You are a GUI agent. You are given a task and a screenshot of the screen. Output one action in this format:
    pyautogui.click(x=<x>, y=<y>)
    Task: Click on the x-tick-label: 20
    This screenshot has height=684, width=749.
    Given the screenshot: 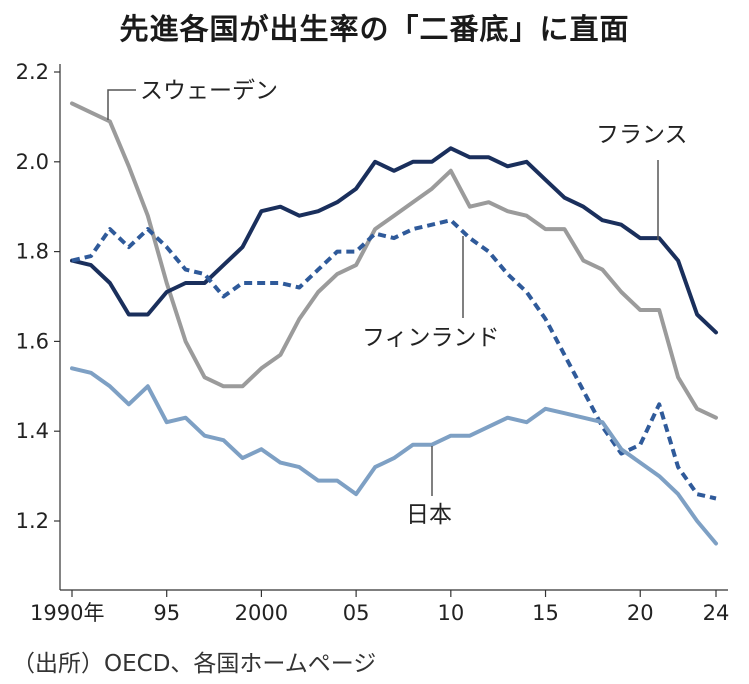 What is the action you would take?
    pyautogui.click(x=640, y=613)
    